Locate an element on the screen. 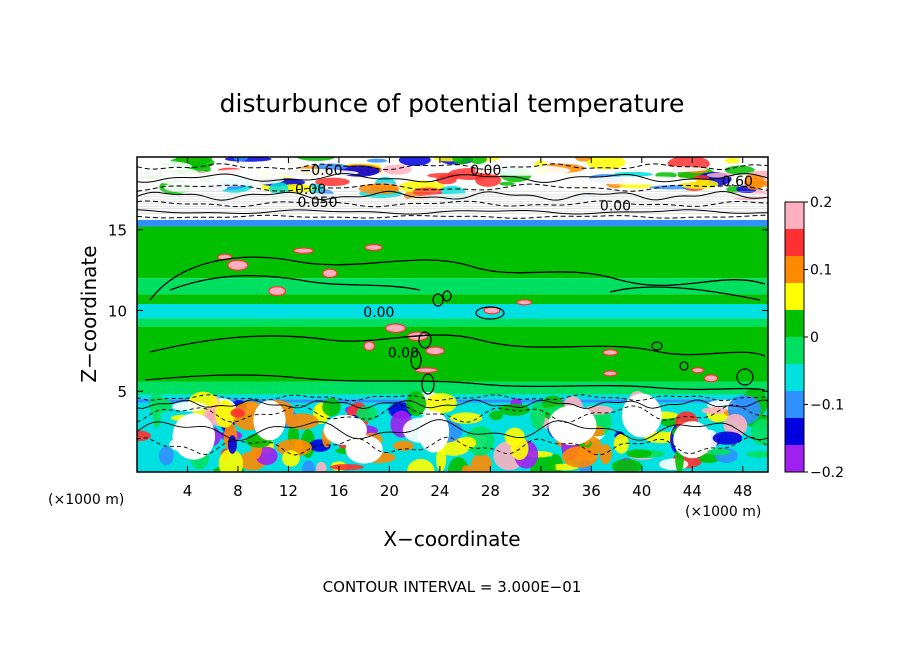  colorbar-tick-label: −0.2 is located at coordinates (827, 473).